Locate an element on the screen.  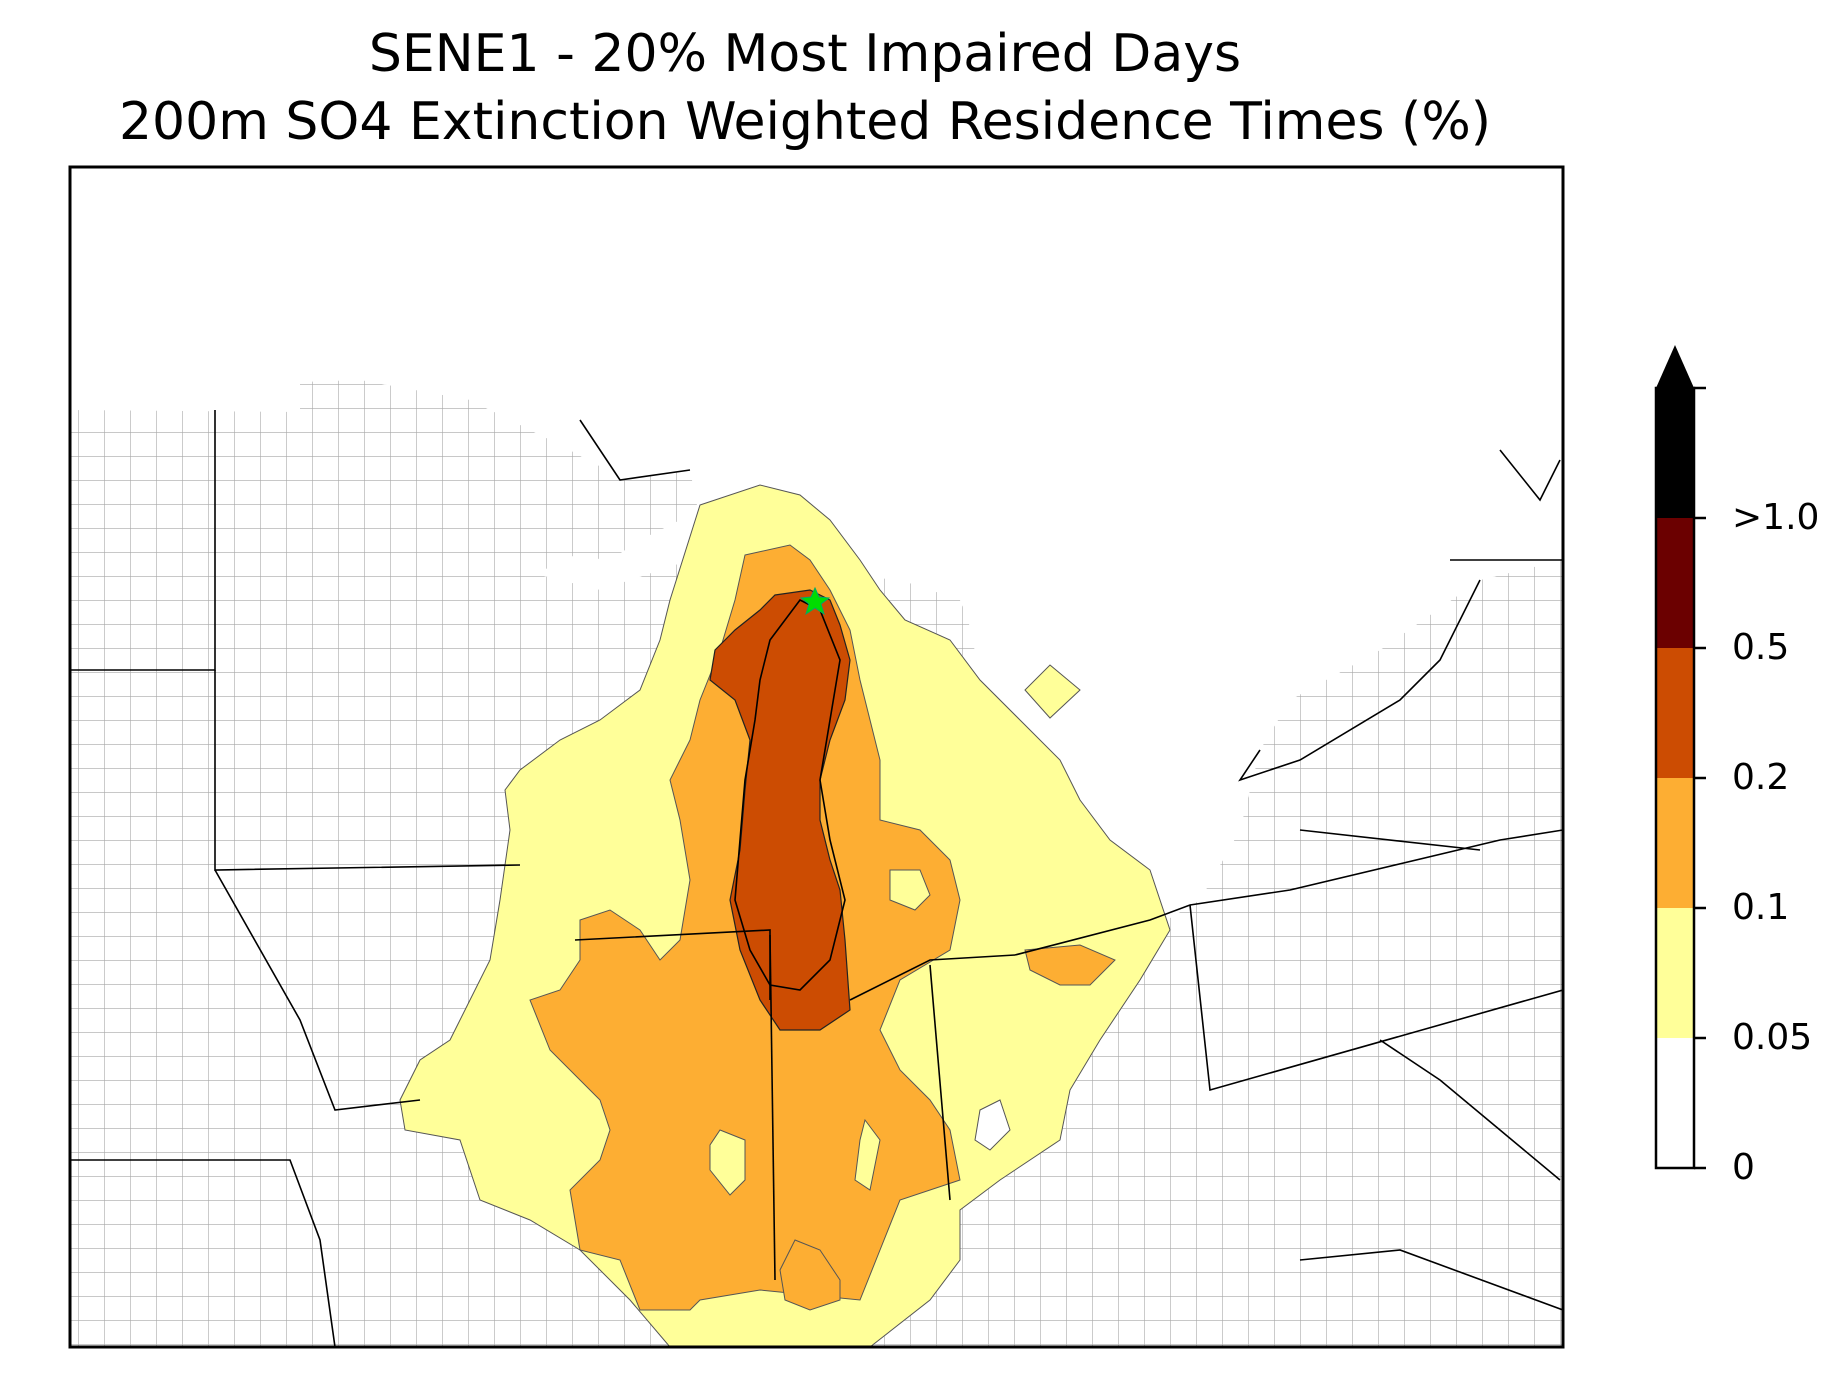
colorbar-extend-arrow is located at coordinates (1675, 366).